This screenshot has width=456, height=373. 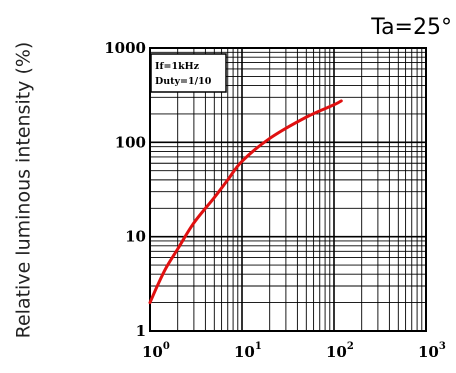 What do you see at coordinates (432, 351) in the screenshot?
I see `x-tick-label: 10³` at bounding box center [432, 351].